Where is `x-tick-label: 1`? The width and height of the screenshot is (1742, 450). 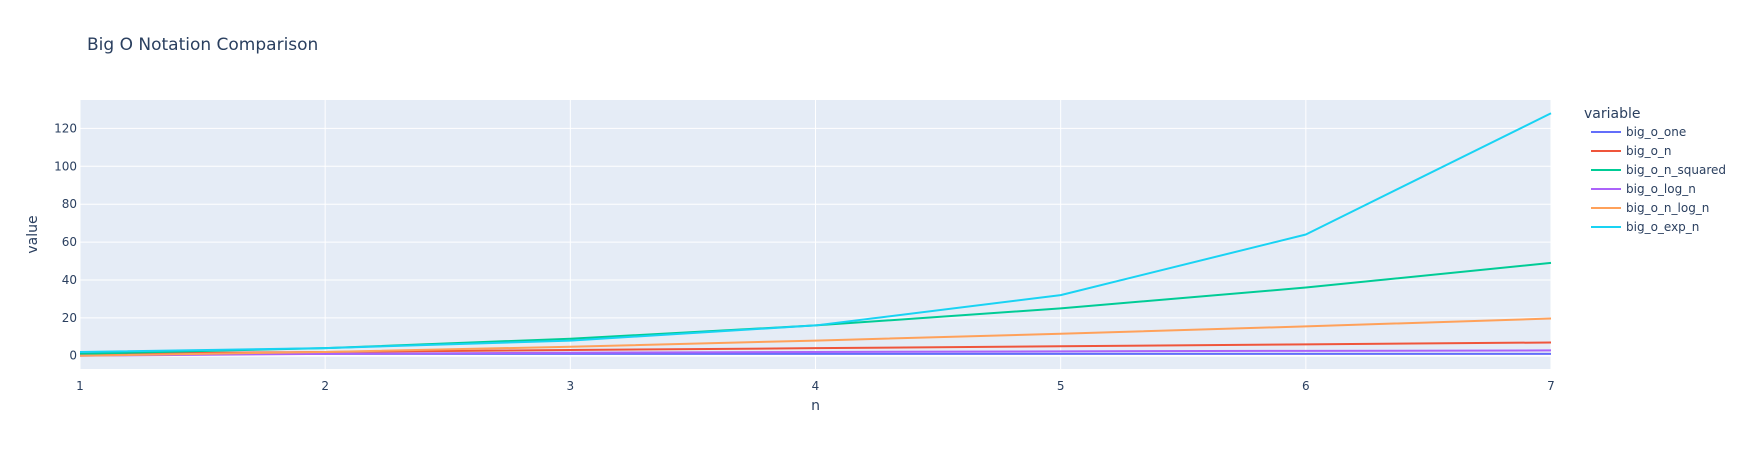
x-tick-label: 1 is located at coordinates (80, 386).